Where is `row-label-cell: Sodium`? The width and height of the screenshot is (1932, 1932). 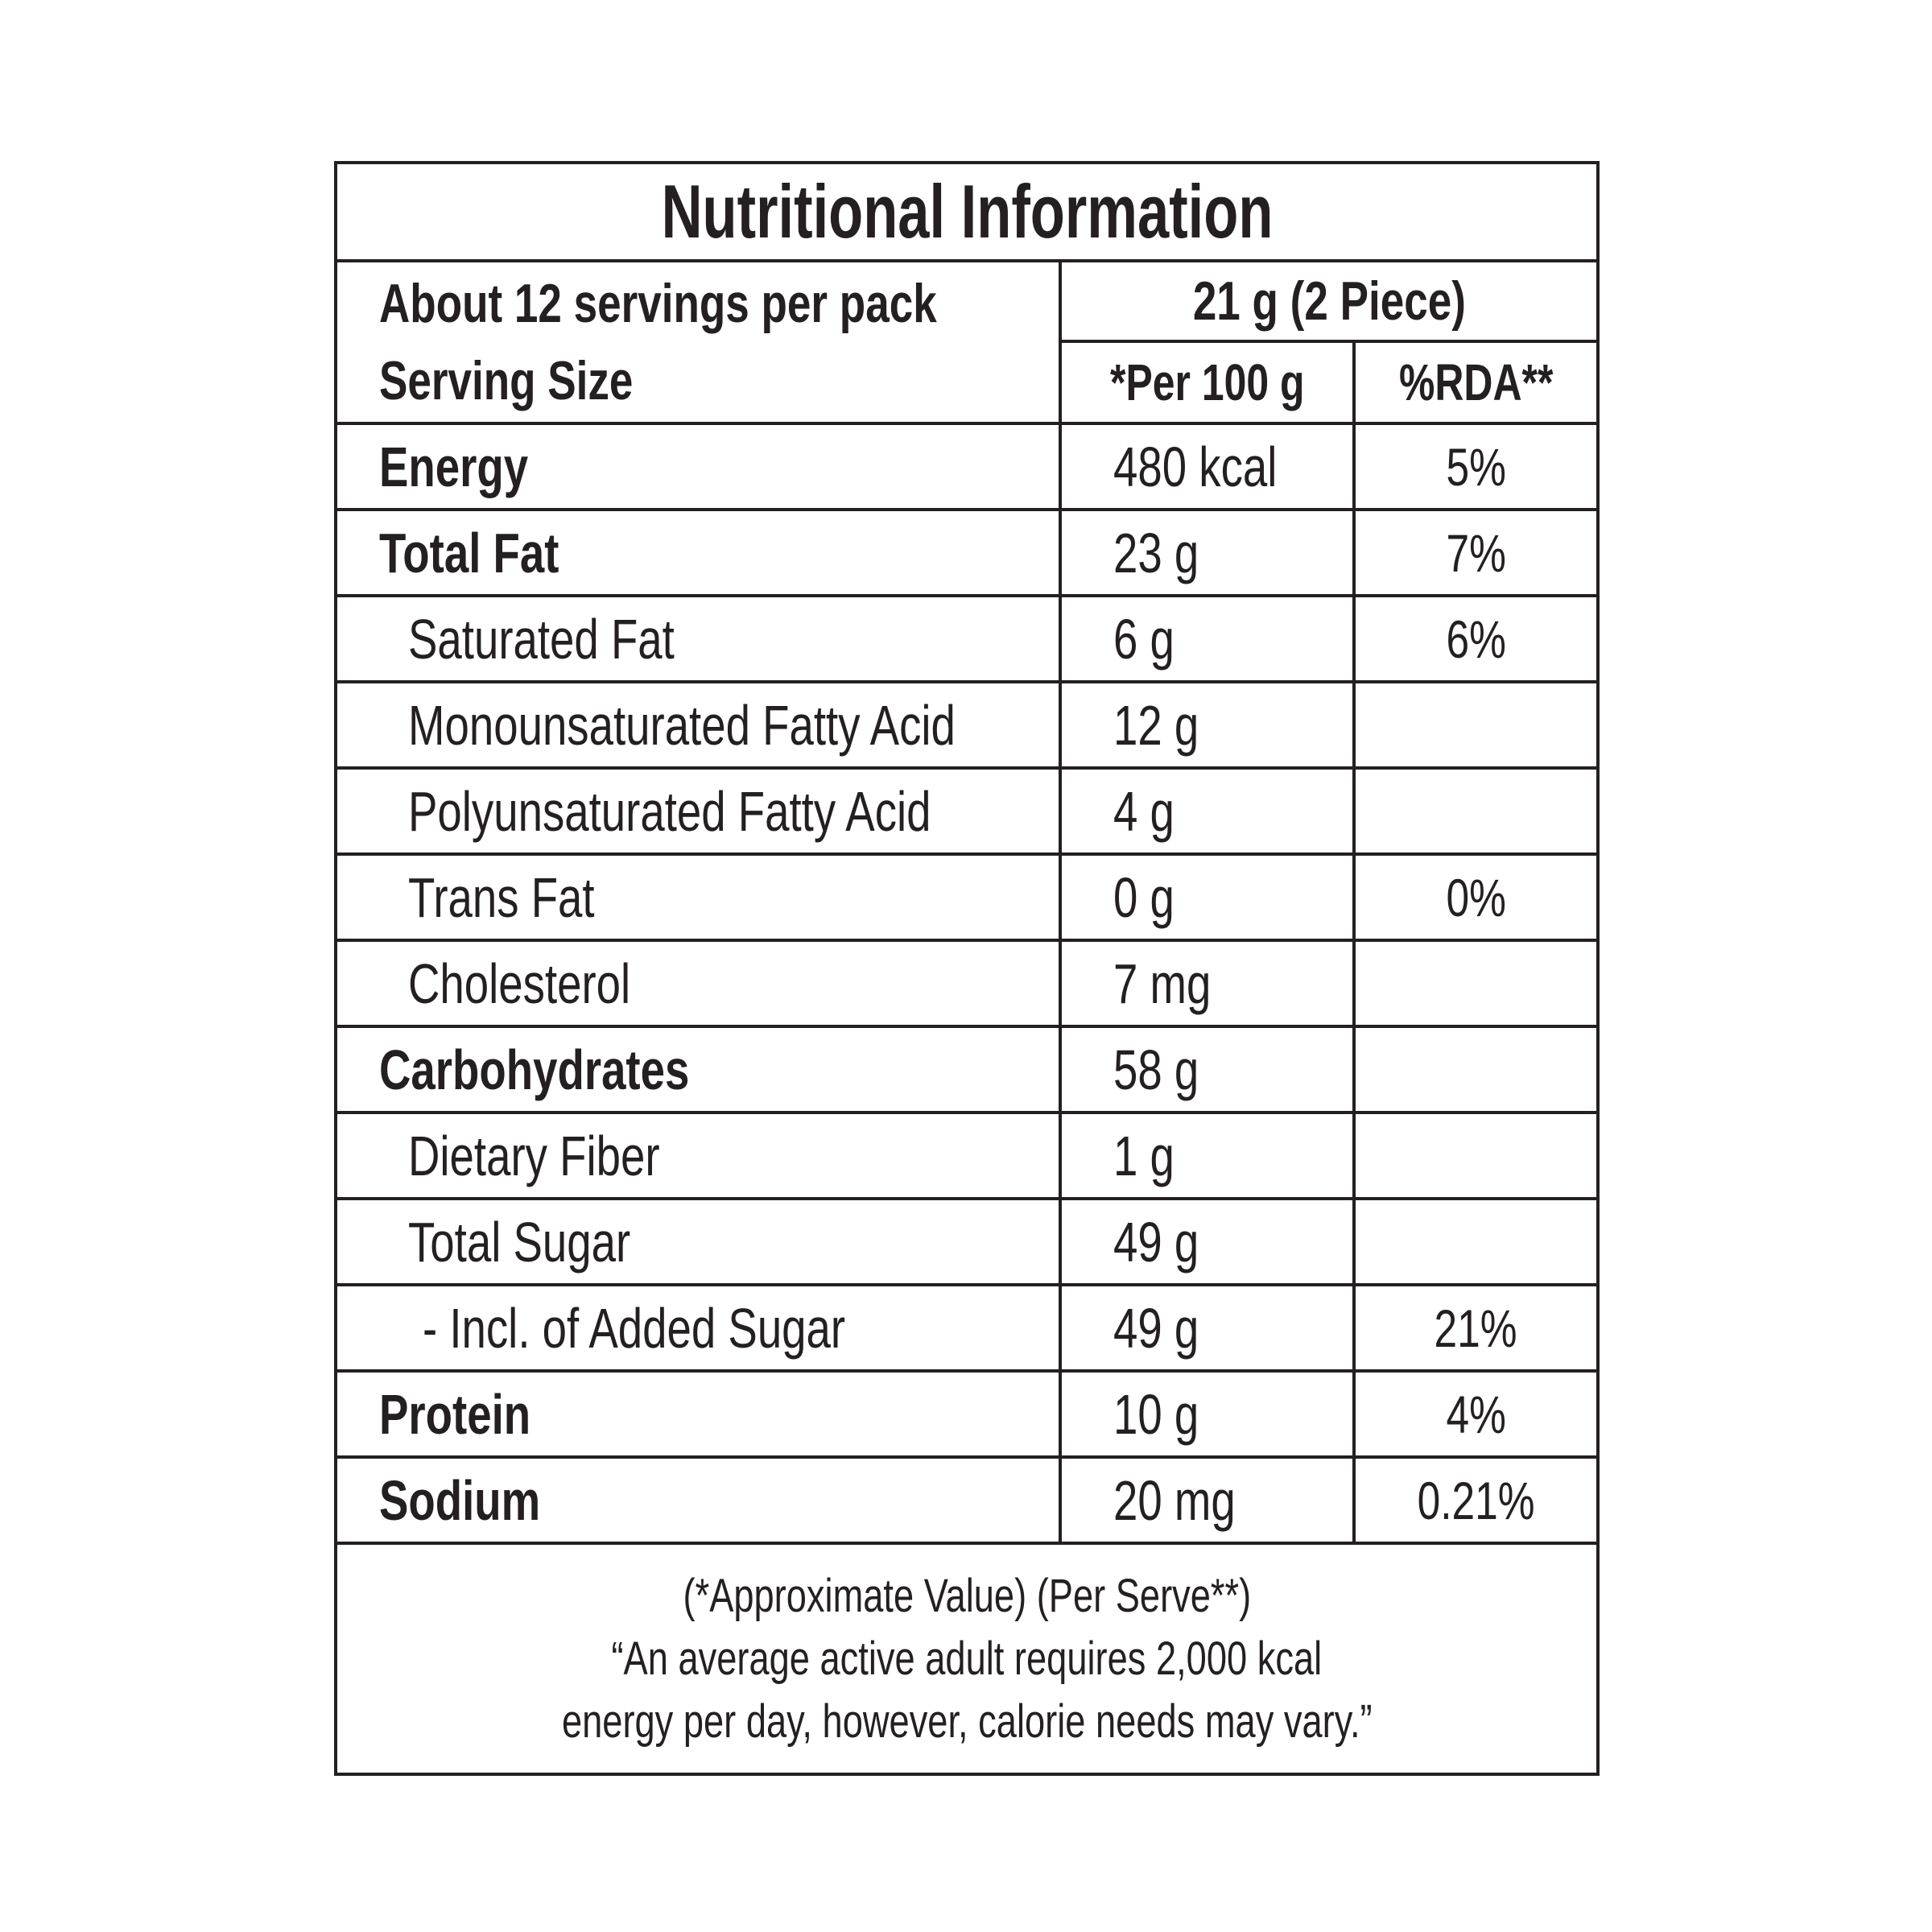 row-label-cell: Sodium is located at coordinates (698, 1500).